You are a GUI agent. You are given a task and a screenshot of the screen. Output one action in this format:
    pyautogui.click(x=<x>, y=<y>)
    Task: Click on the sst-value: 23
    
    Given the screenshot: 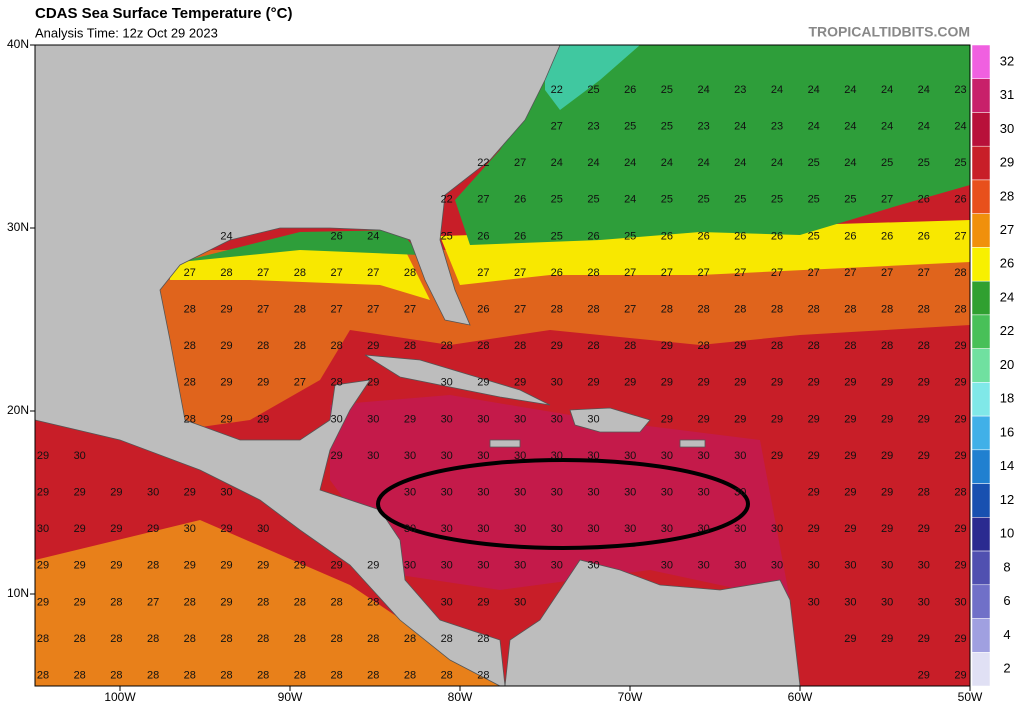 What is the action you would take?
    pyautogui.click(x=740, y=90)
    